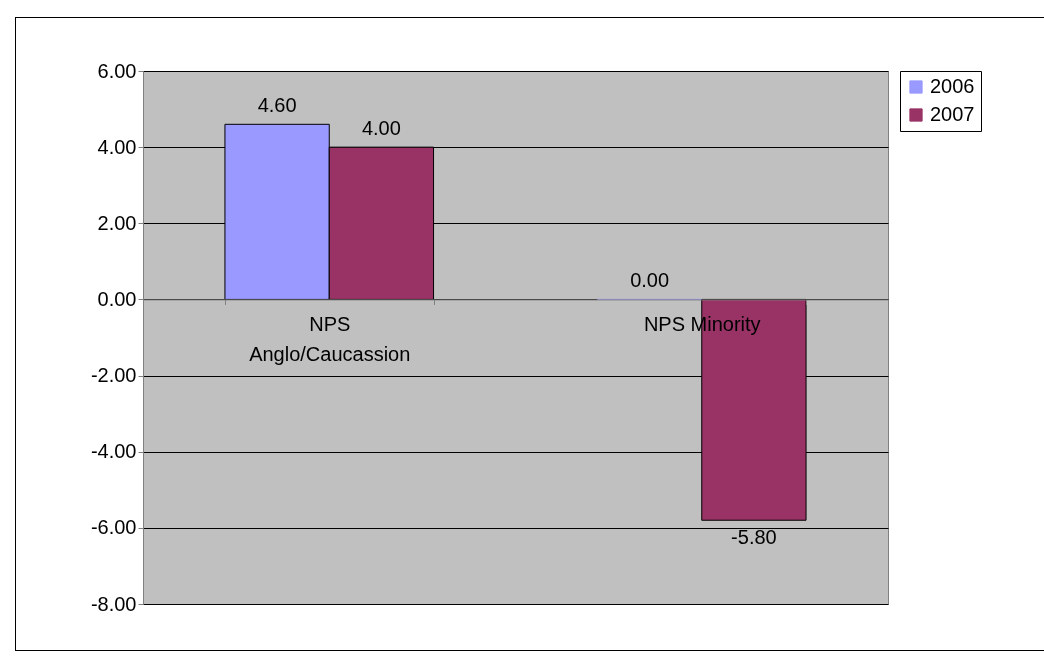  I want to click on y-tick-label: 0.00, so click(117, 298).